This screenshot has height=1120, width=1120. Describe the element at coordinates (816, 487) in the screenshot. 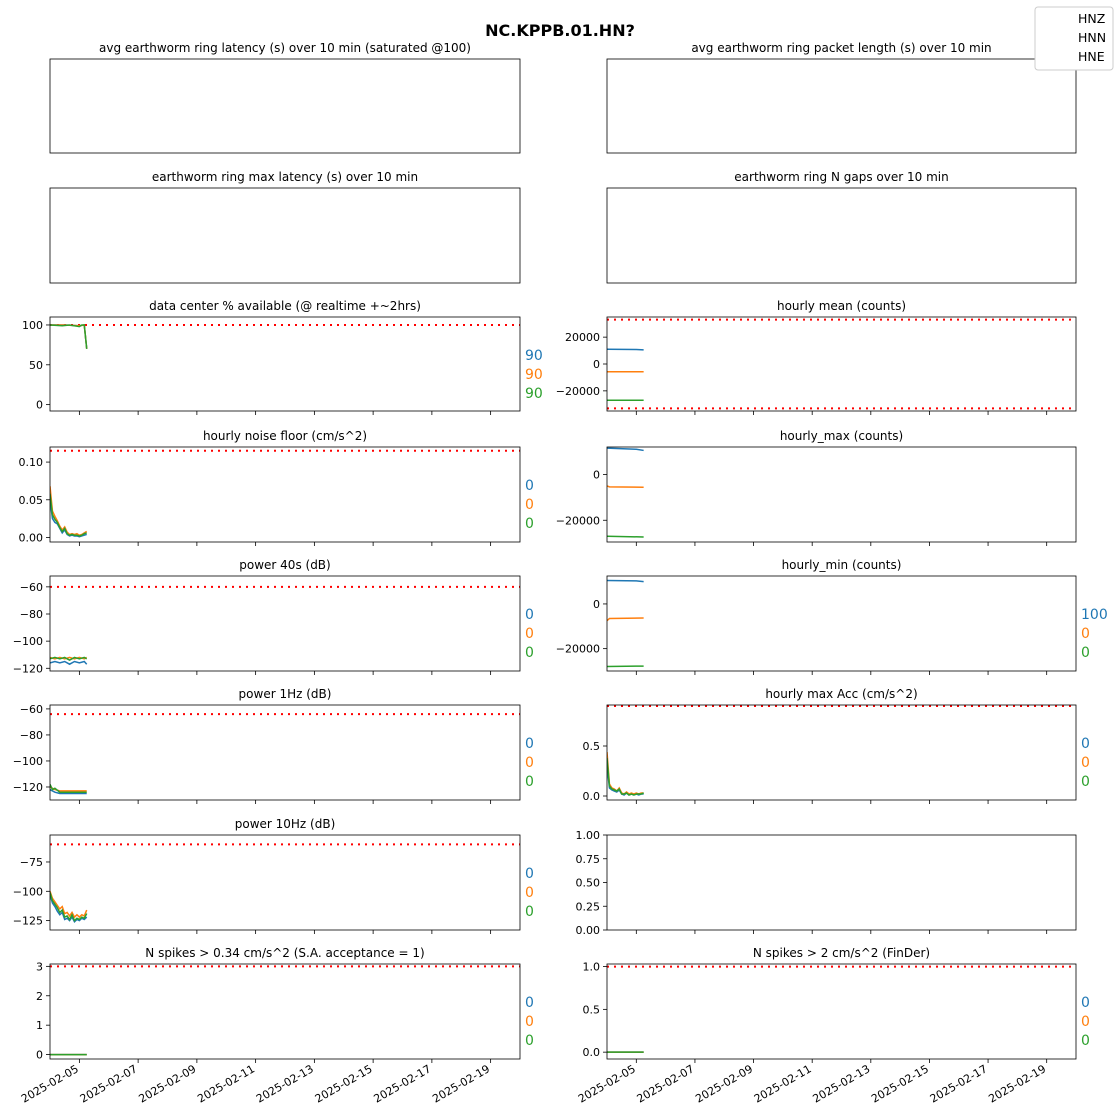

I see `panel-hourly-max: hourly_max (counts) −20000 0` at that location.